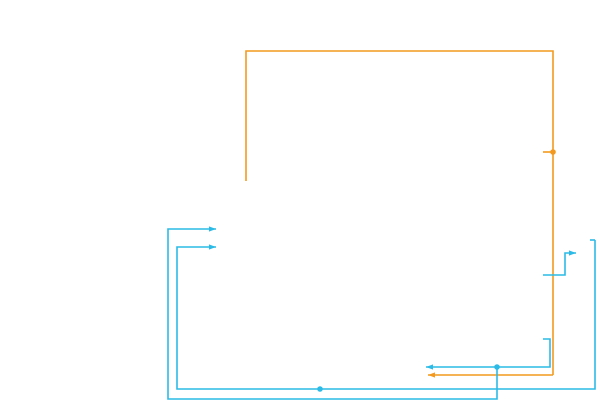  Describe the element at coordinates (431, 375) in the screenshot. I see `orange-return-wire-arrowhead` at that location.